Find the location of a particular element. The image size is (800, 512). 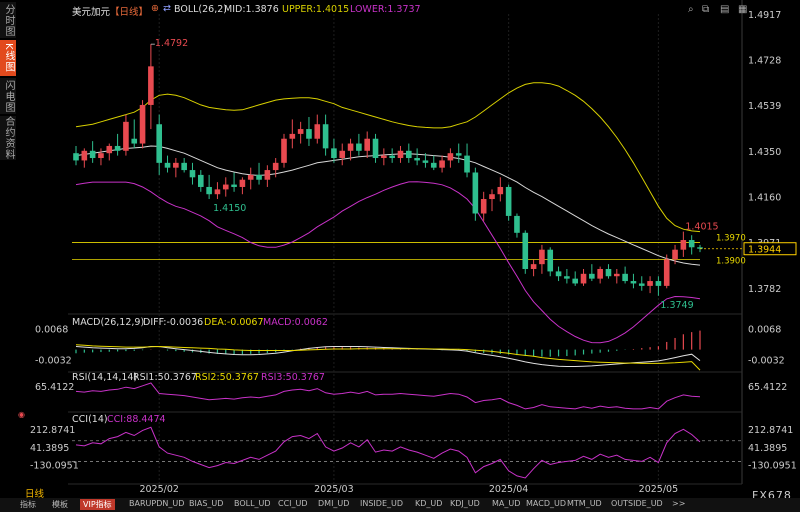

y-tick-label: 1.3782 is located at coordinates (764, 289).